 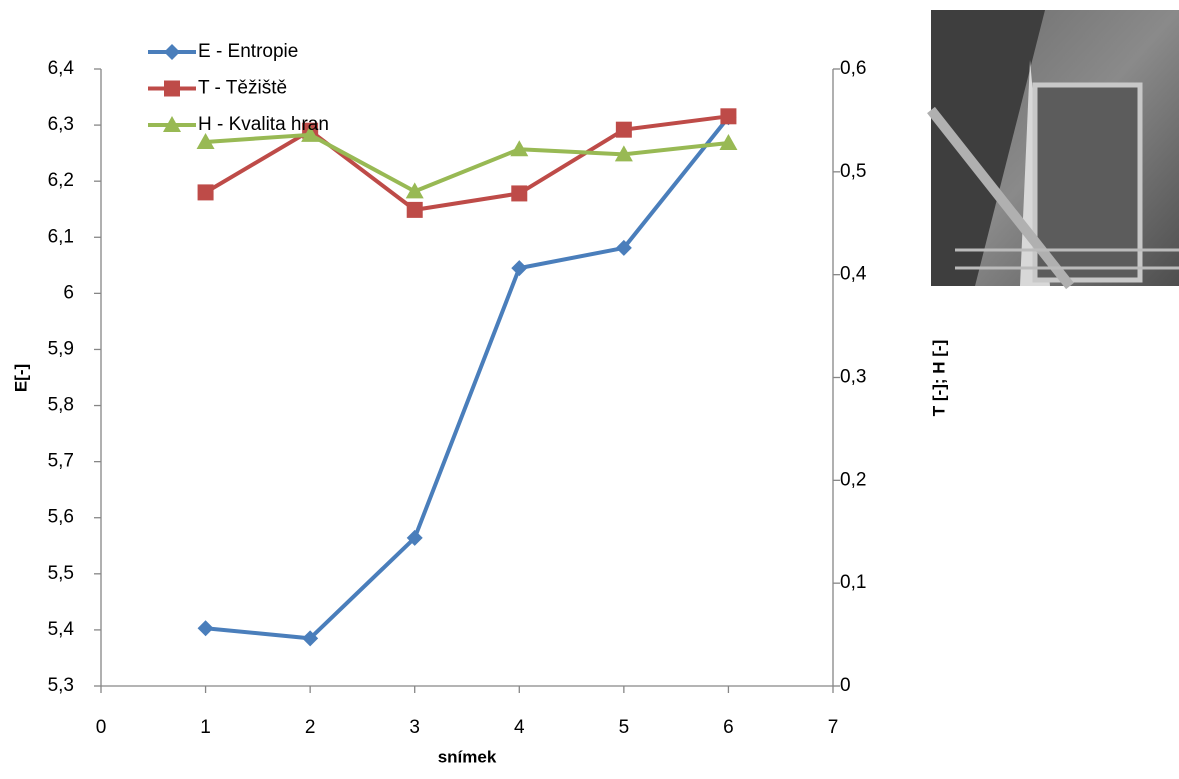 What do you see at coordinates (853, 274) in the screenshot?
I see `y2-tick-label: 0,4` at bounding box center [853, 274].